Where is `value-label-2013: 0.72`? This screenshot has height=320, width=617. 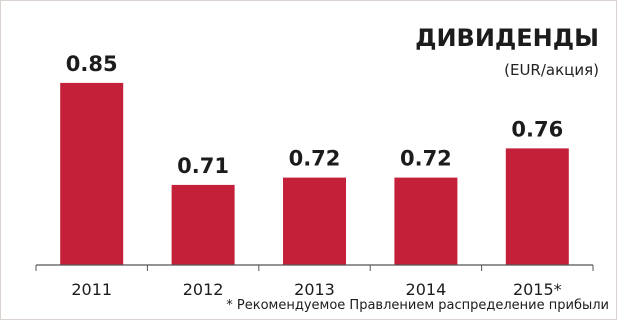 value-label-2013: 0.72 is located at coordinates (315, 159).